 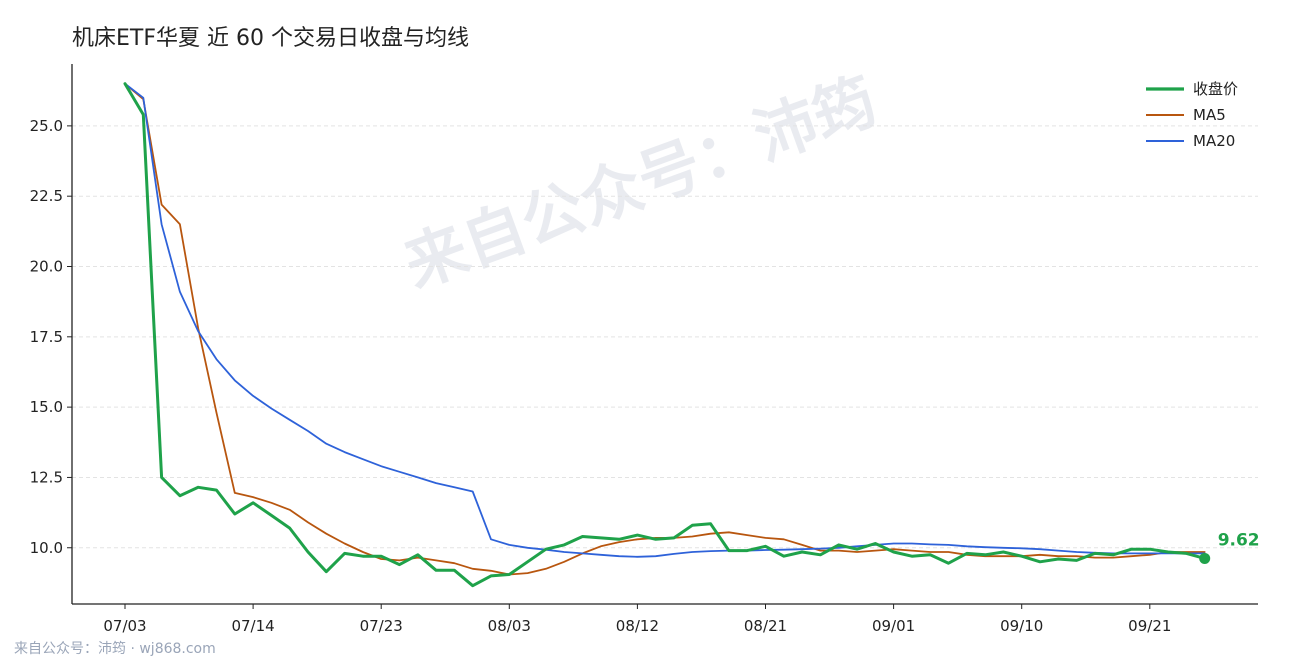 I want to click on x-tick-label: 08/12, so click(x=637, y=626).